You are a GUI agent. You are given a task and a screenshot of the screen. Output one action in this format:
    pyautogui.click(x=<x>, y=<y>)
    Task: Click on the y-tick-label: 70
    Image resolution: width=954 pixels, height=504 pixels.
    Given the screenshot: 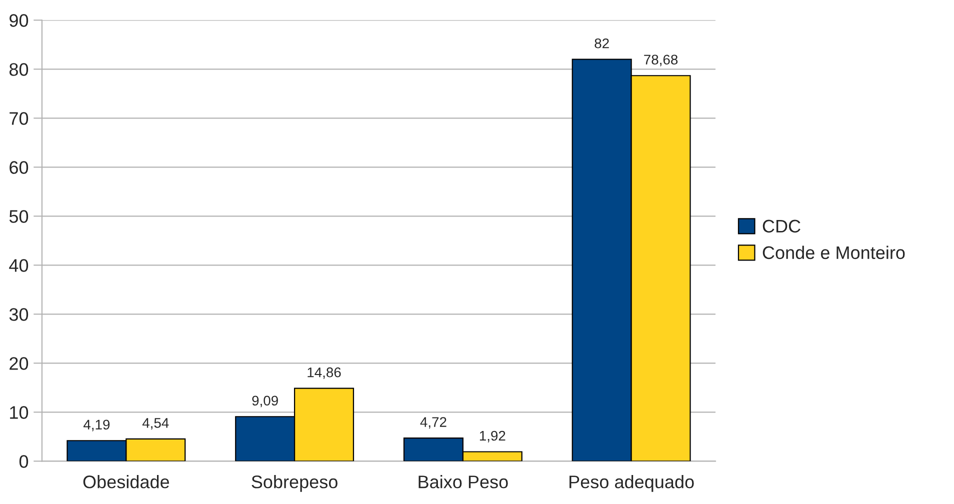 What is the action you would take?
    pyautogui.click(x=19, y=118)
    